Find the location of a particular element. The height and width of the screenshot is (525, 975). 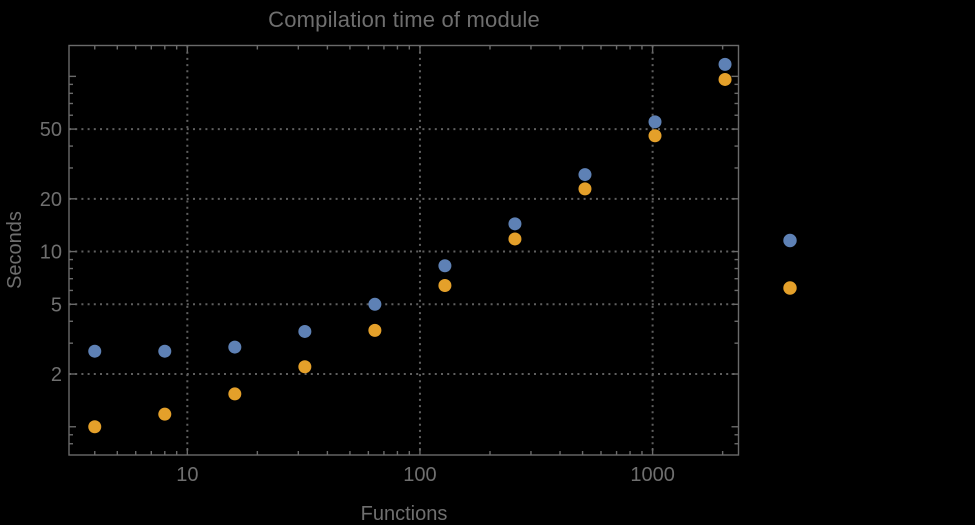

y-tick-label: 2 is located at coordinates (56, 375).